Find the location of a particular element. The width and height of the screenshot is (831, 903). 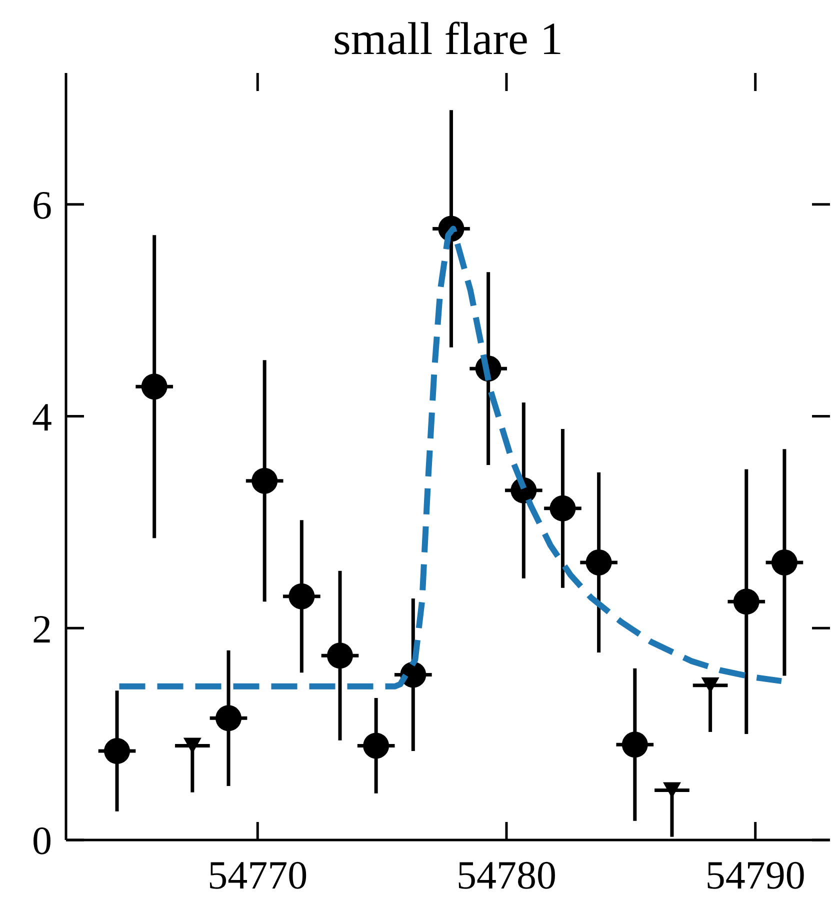

y-tick-label: 0 is located at coordinates (42, 841).